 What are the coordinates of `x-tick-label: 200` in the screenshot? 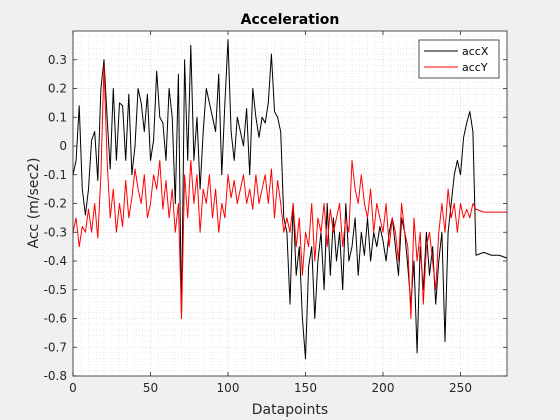 It's located at (383, 388).